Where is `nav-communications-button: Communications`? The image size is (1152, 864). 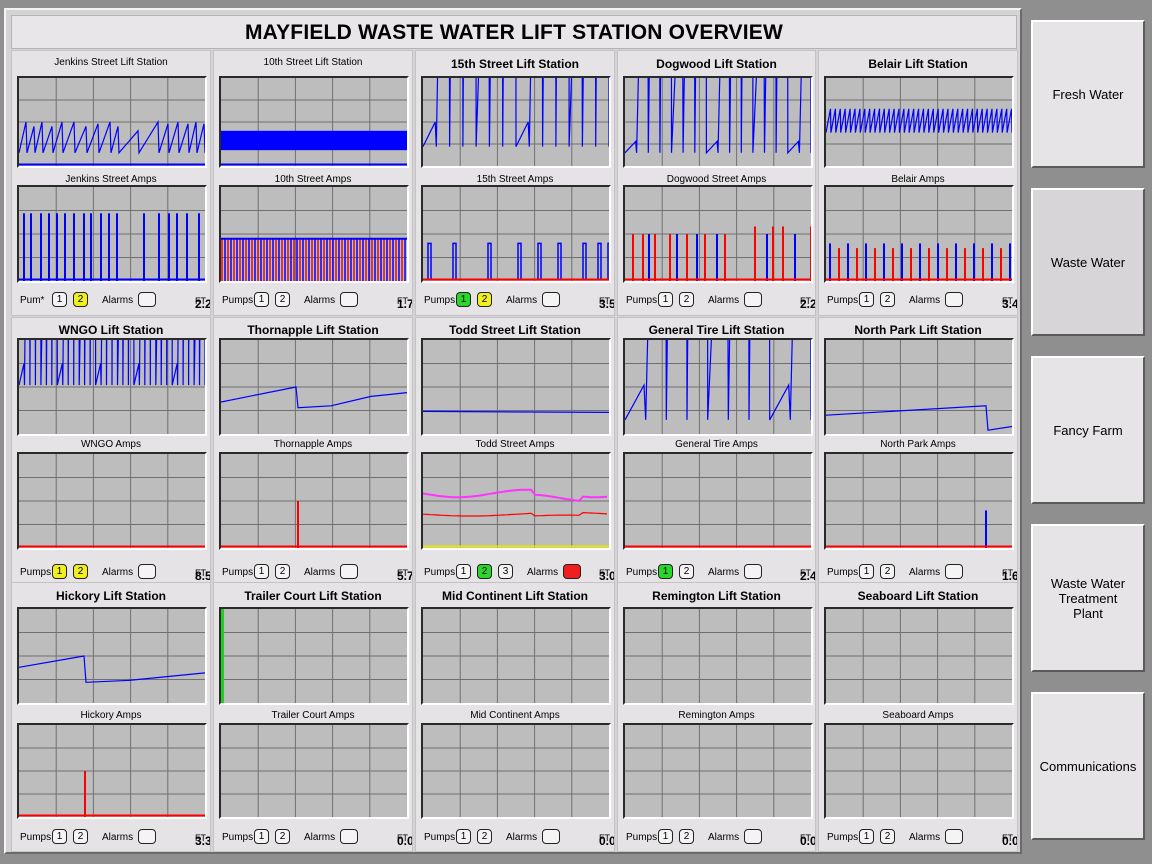
nav-communications-button: Communications is located at coordinates (1088, 766).